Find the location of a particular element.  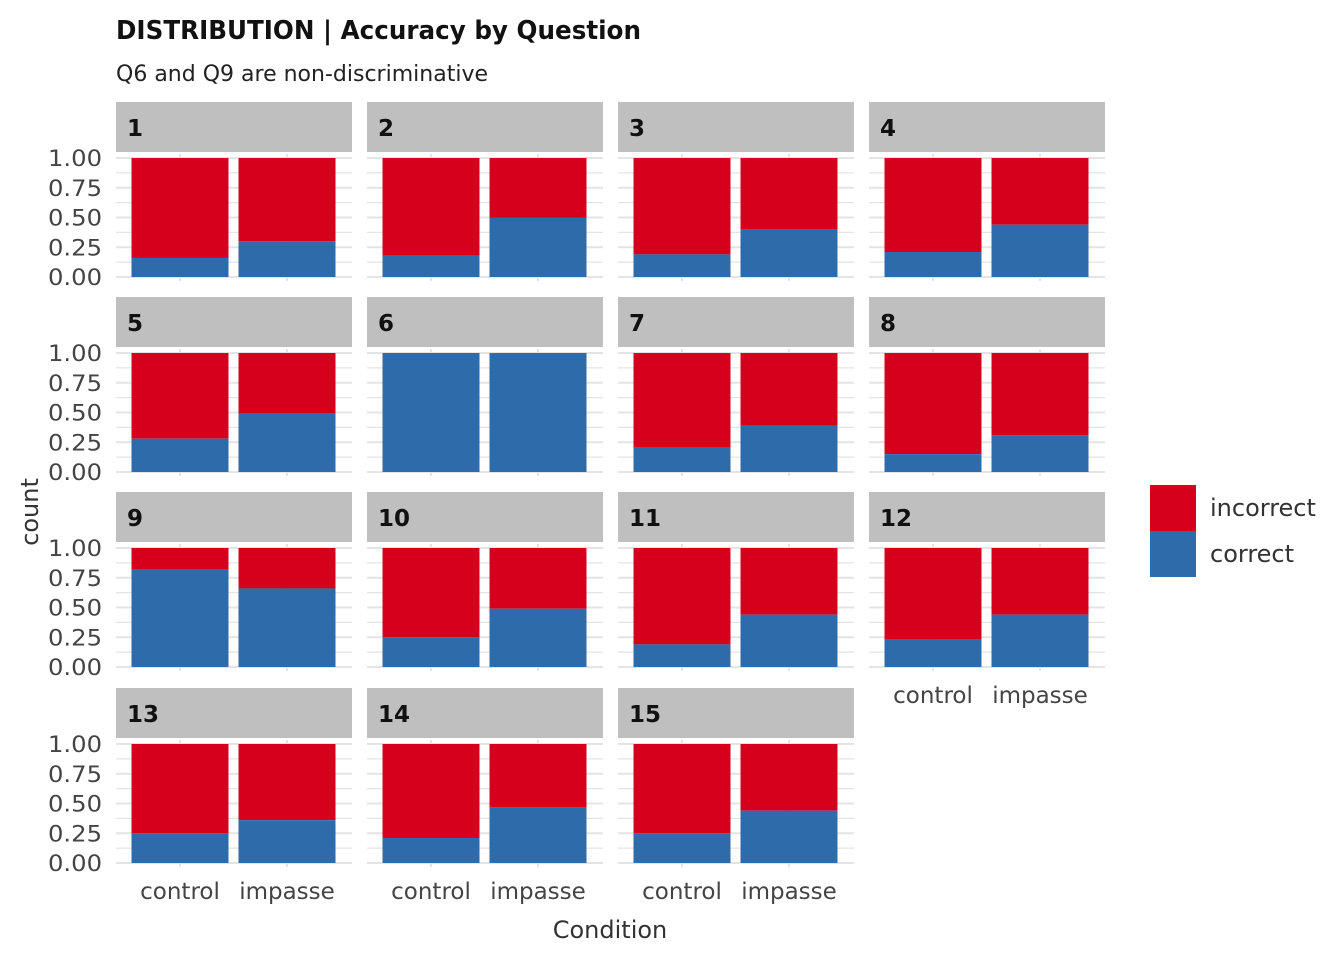

facet-label: 8 is located at coordinates (888, 324).